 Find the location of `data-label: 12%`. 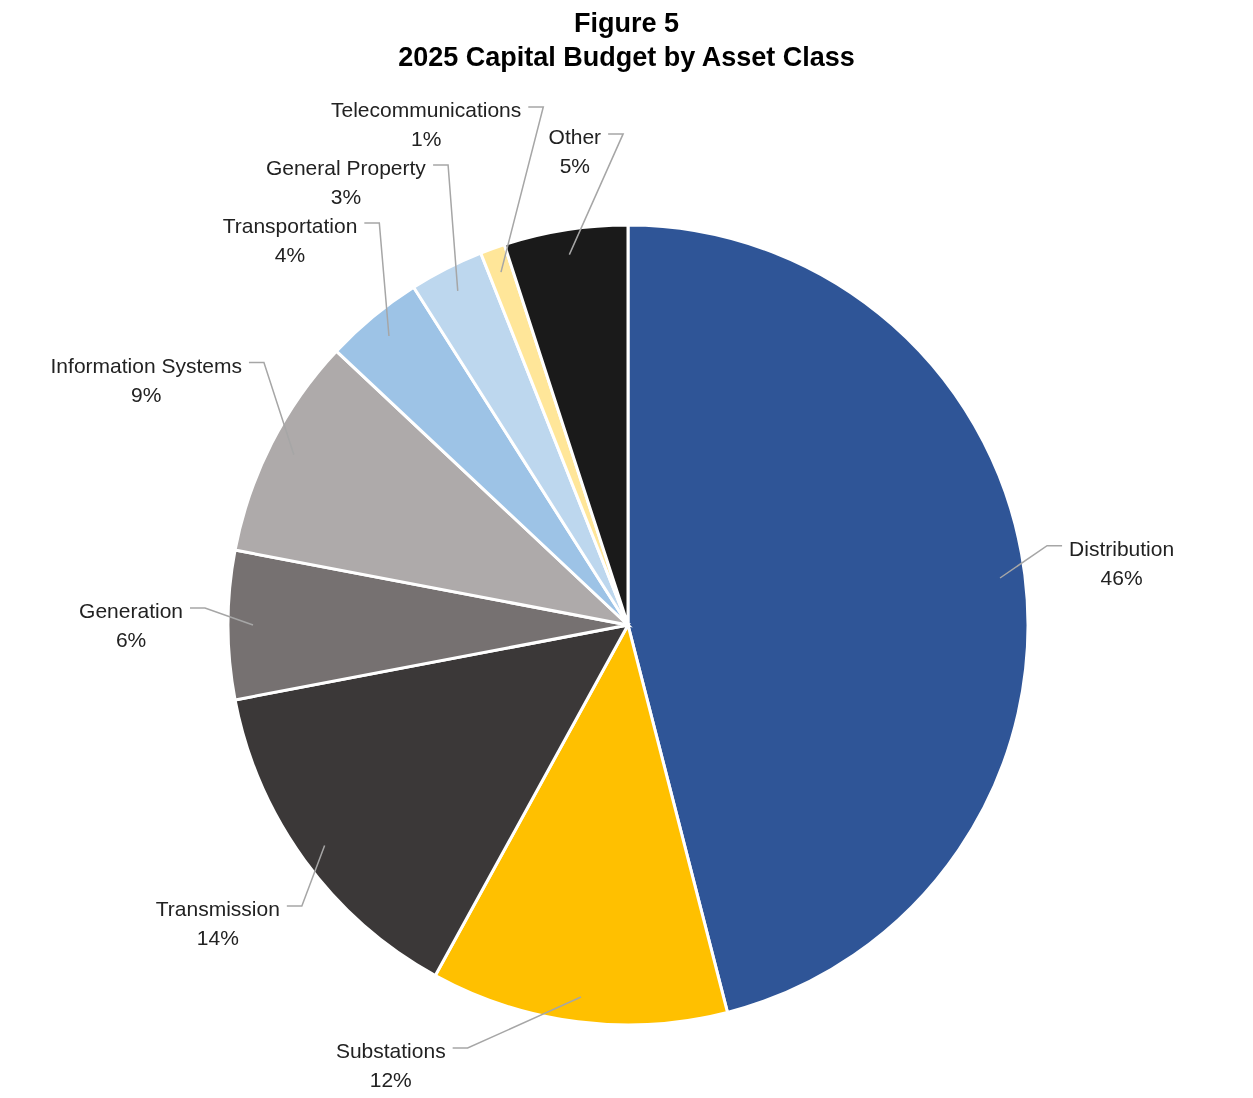

data-label: 12% is located at coordinates (390, 1079).